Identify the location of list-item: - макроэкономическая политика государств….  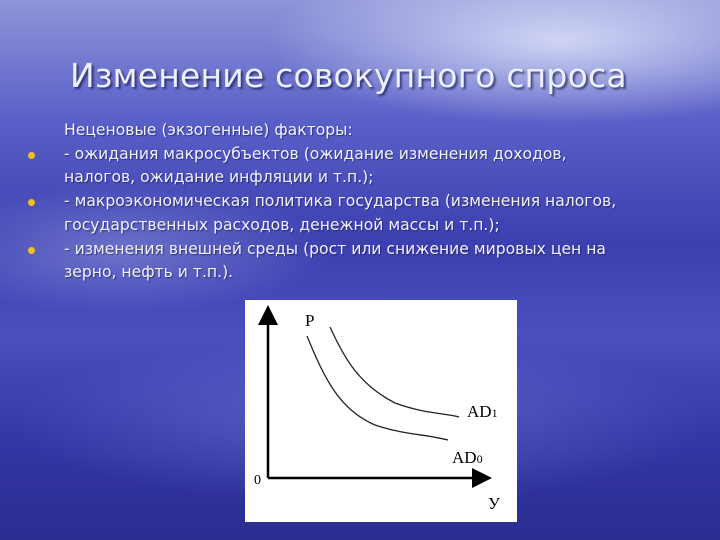
(322, 213).